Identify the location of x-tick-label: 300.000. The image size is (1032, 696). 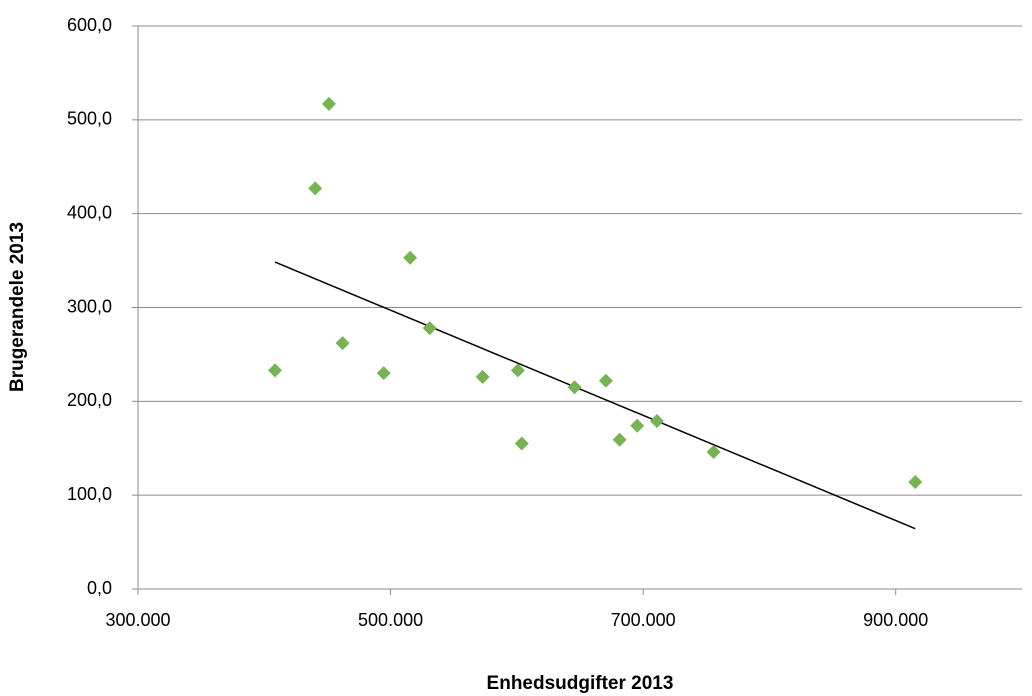
(137, 620).